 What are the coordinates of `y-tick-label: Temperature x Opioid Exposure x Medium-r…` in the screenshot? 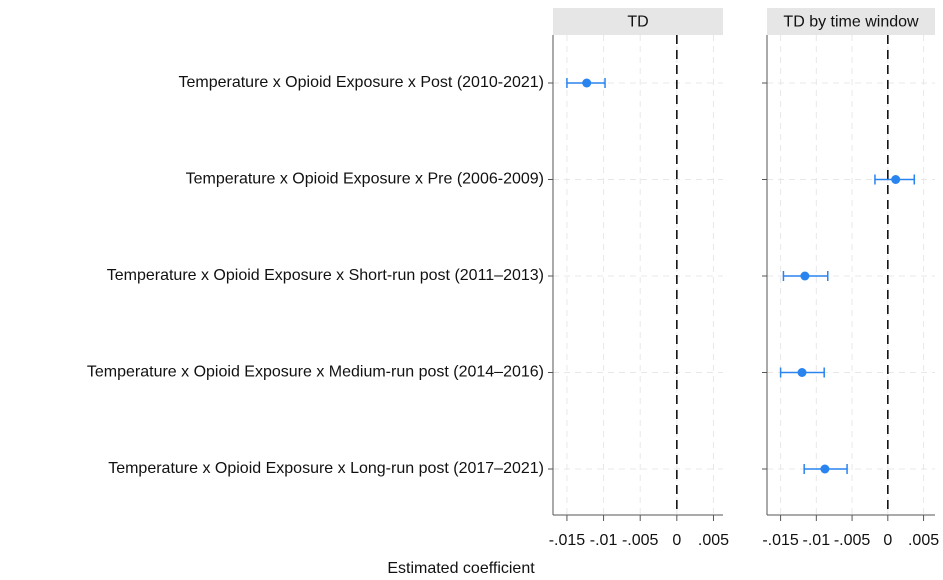 It's located at (315, 372).